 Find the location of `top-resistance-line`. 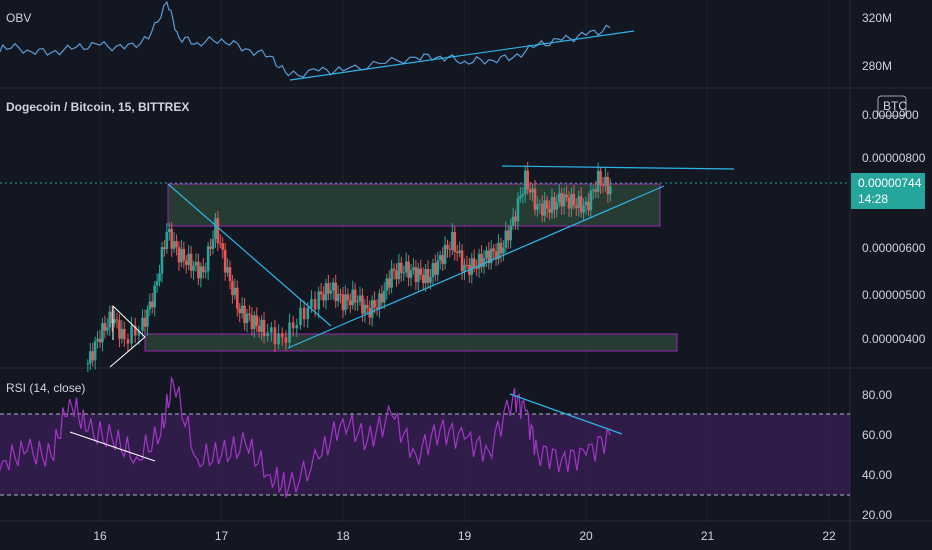

top-resistance-line is located at coordinates (618, 167).